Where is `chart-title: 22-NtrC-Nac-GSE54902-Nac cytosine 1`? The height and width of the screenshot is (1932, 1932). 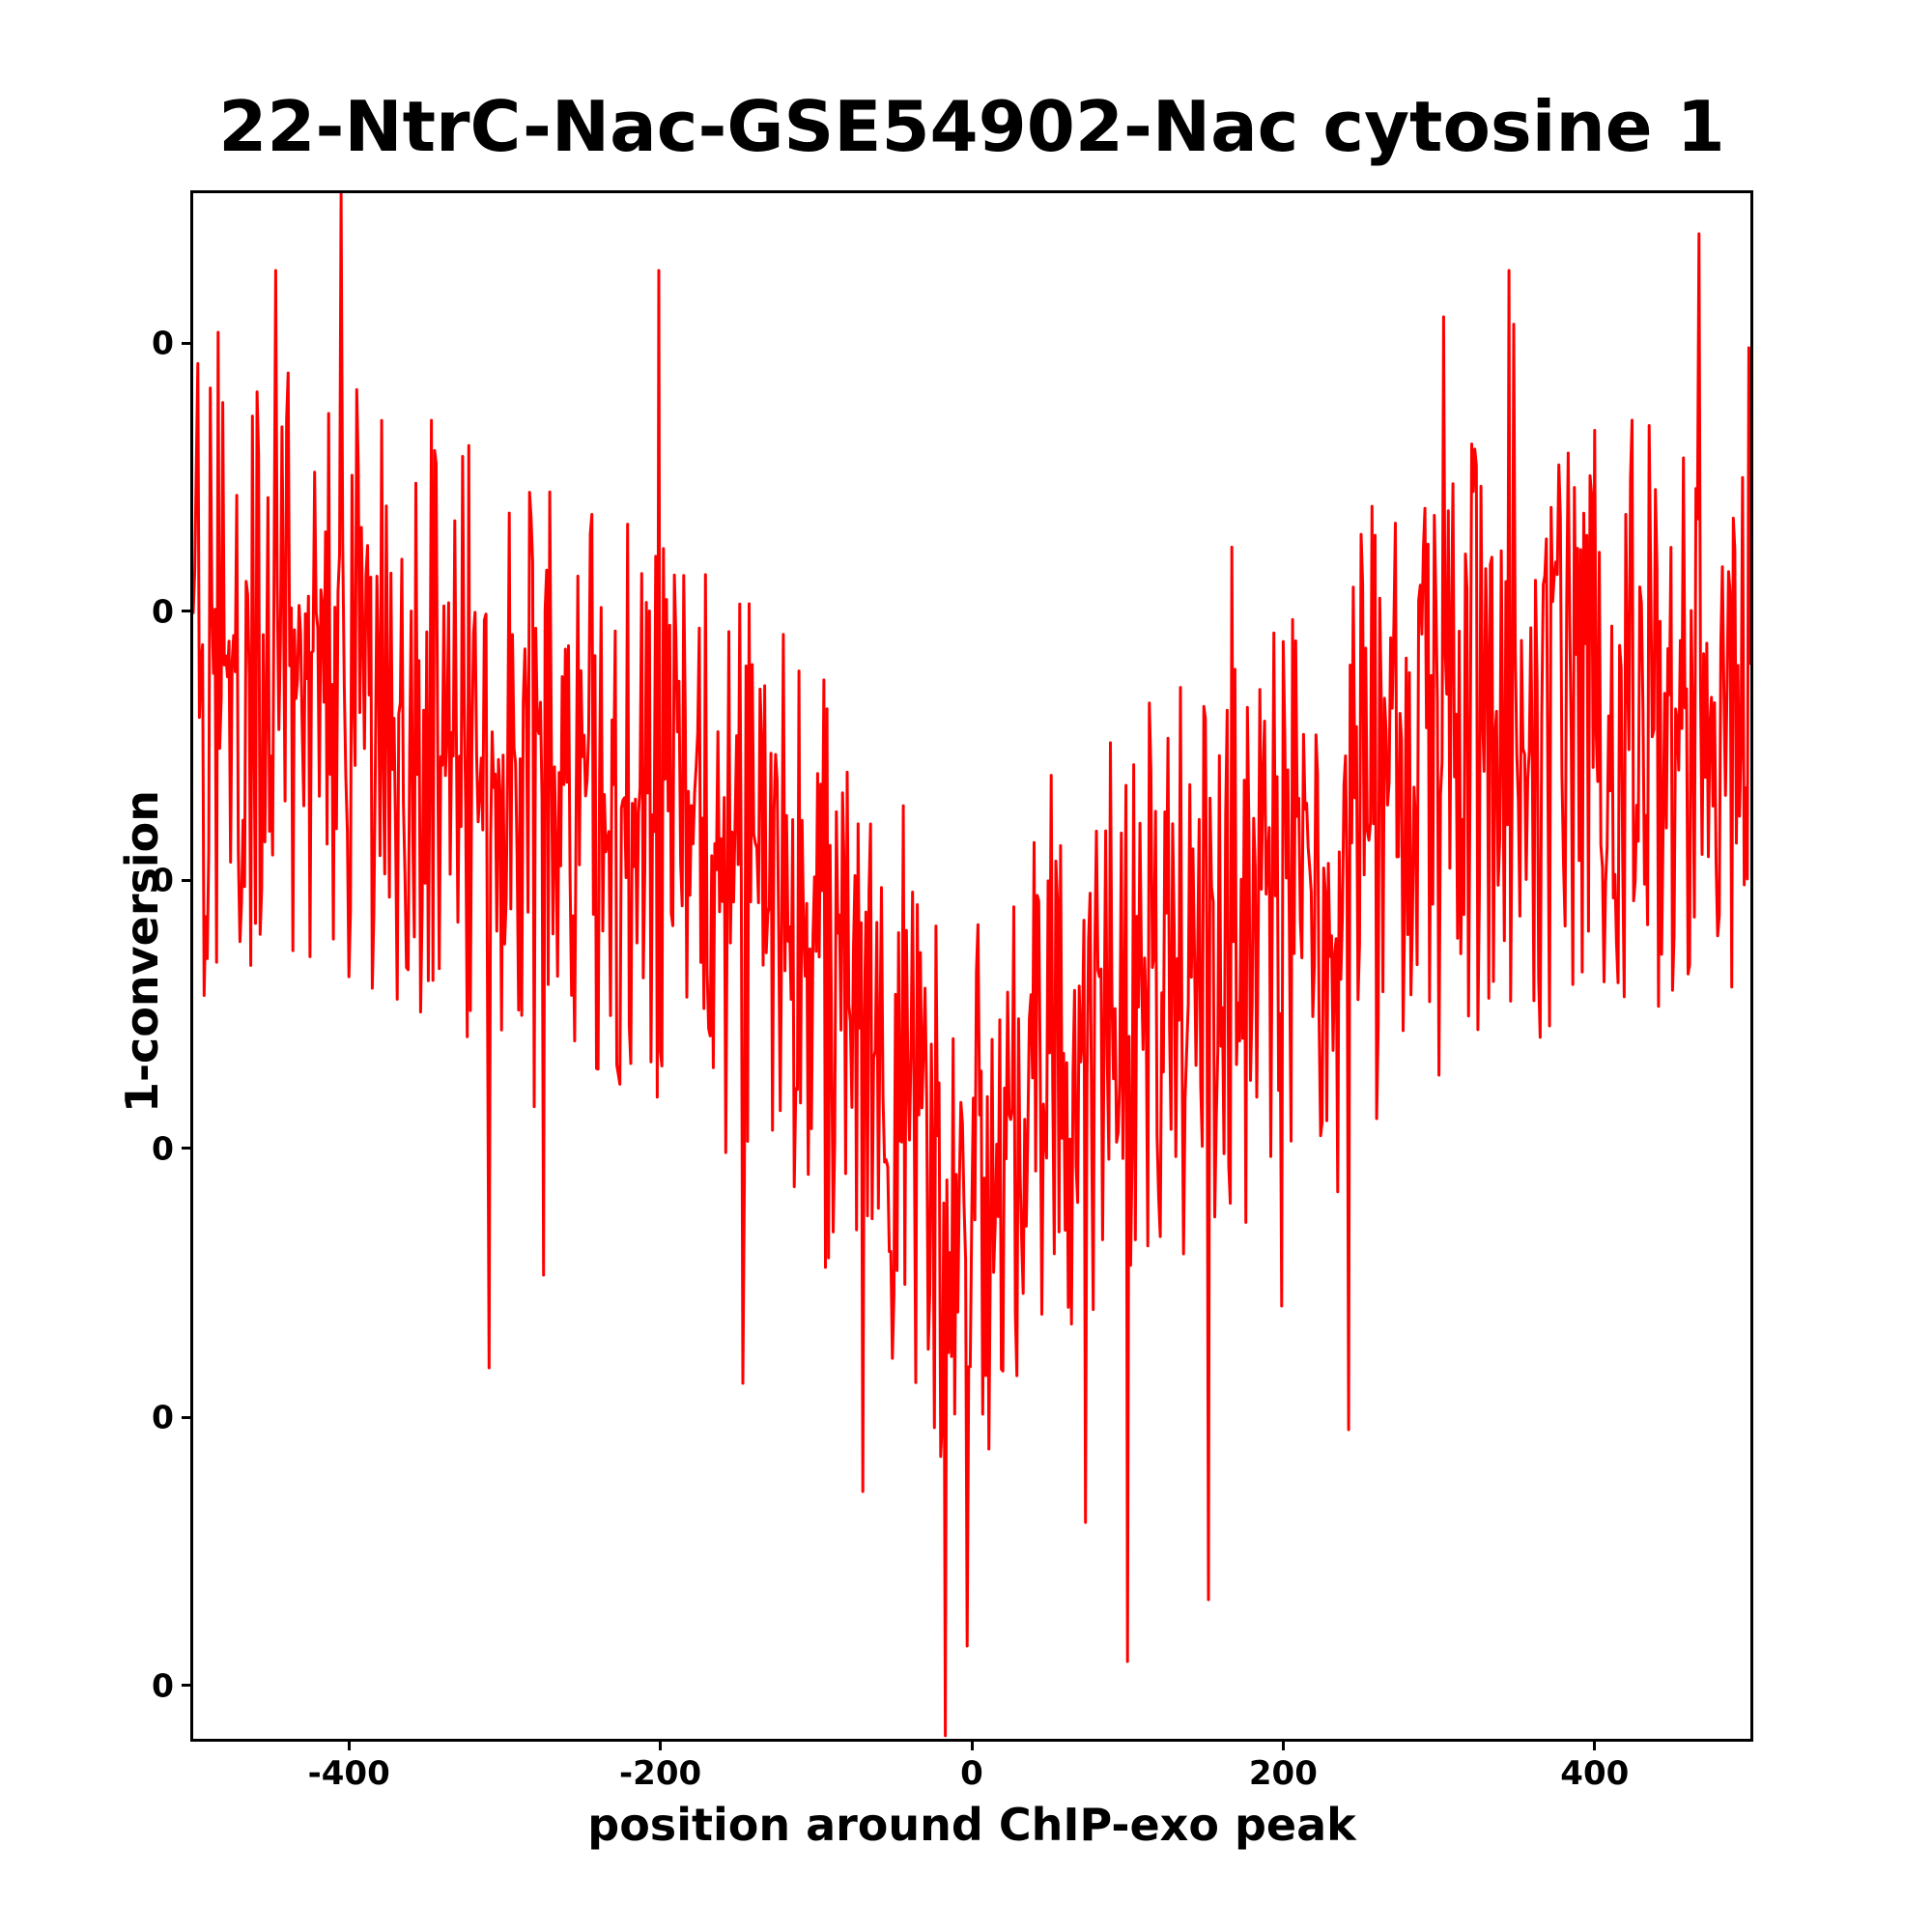 chart-title: 22-NtrC-Nac-GSE54902-Nac cytosine 1 is located at coordinates (971, 126).